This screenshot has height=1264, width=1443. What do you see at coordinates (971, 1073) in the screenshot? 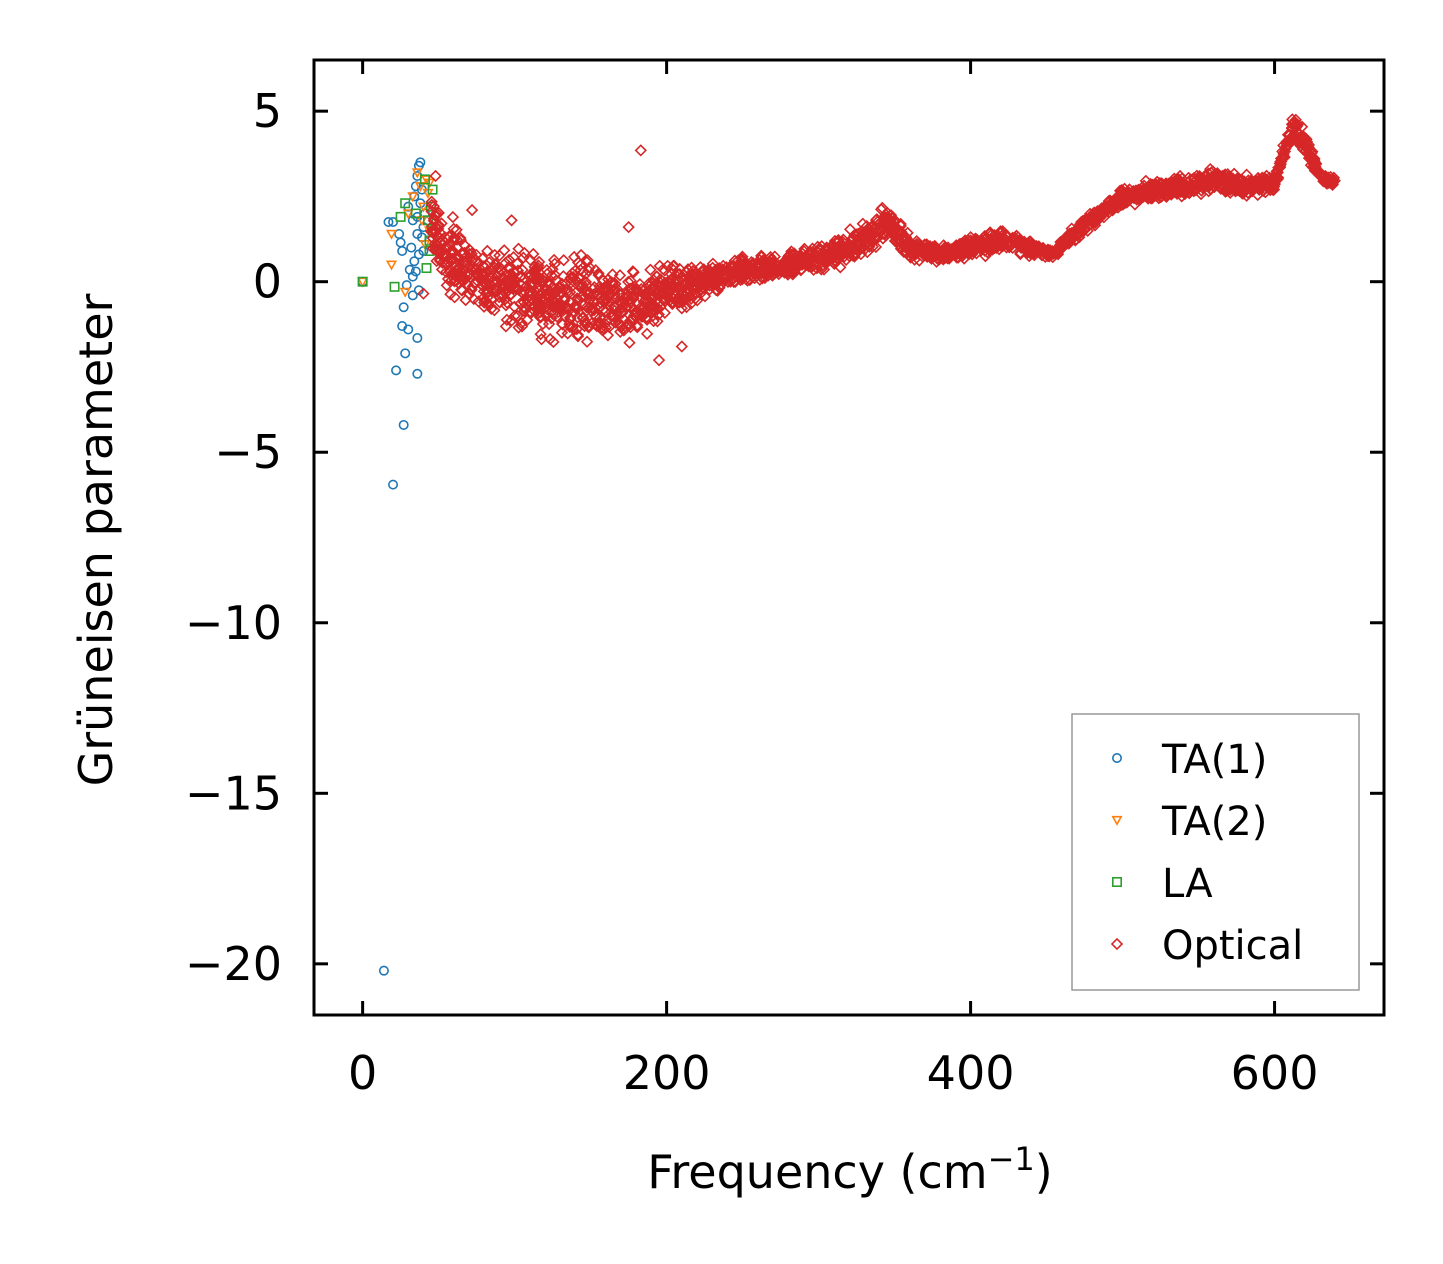
I see `x-tick-label: 400` at bounding box center [971, 1073].